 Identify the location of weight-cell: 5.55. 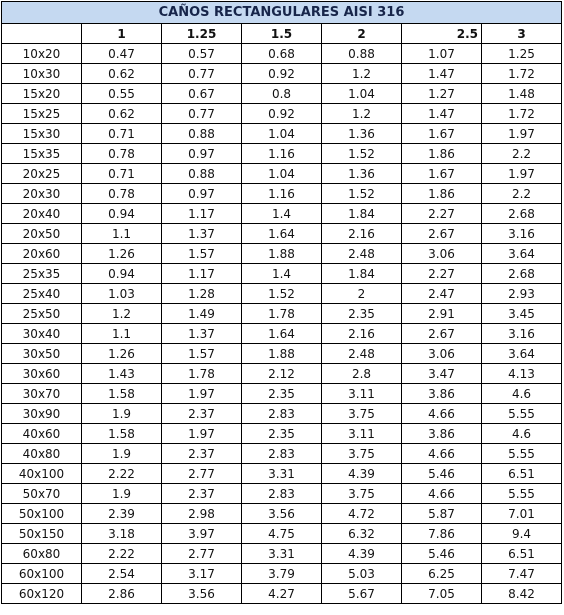
(521, 413).